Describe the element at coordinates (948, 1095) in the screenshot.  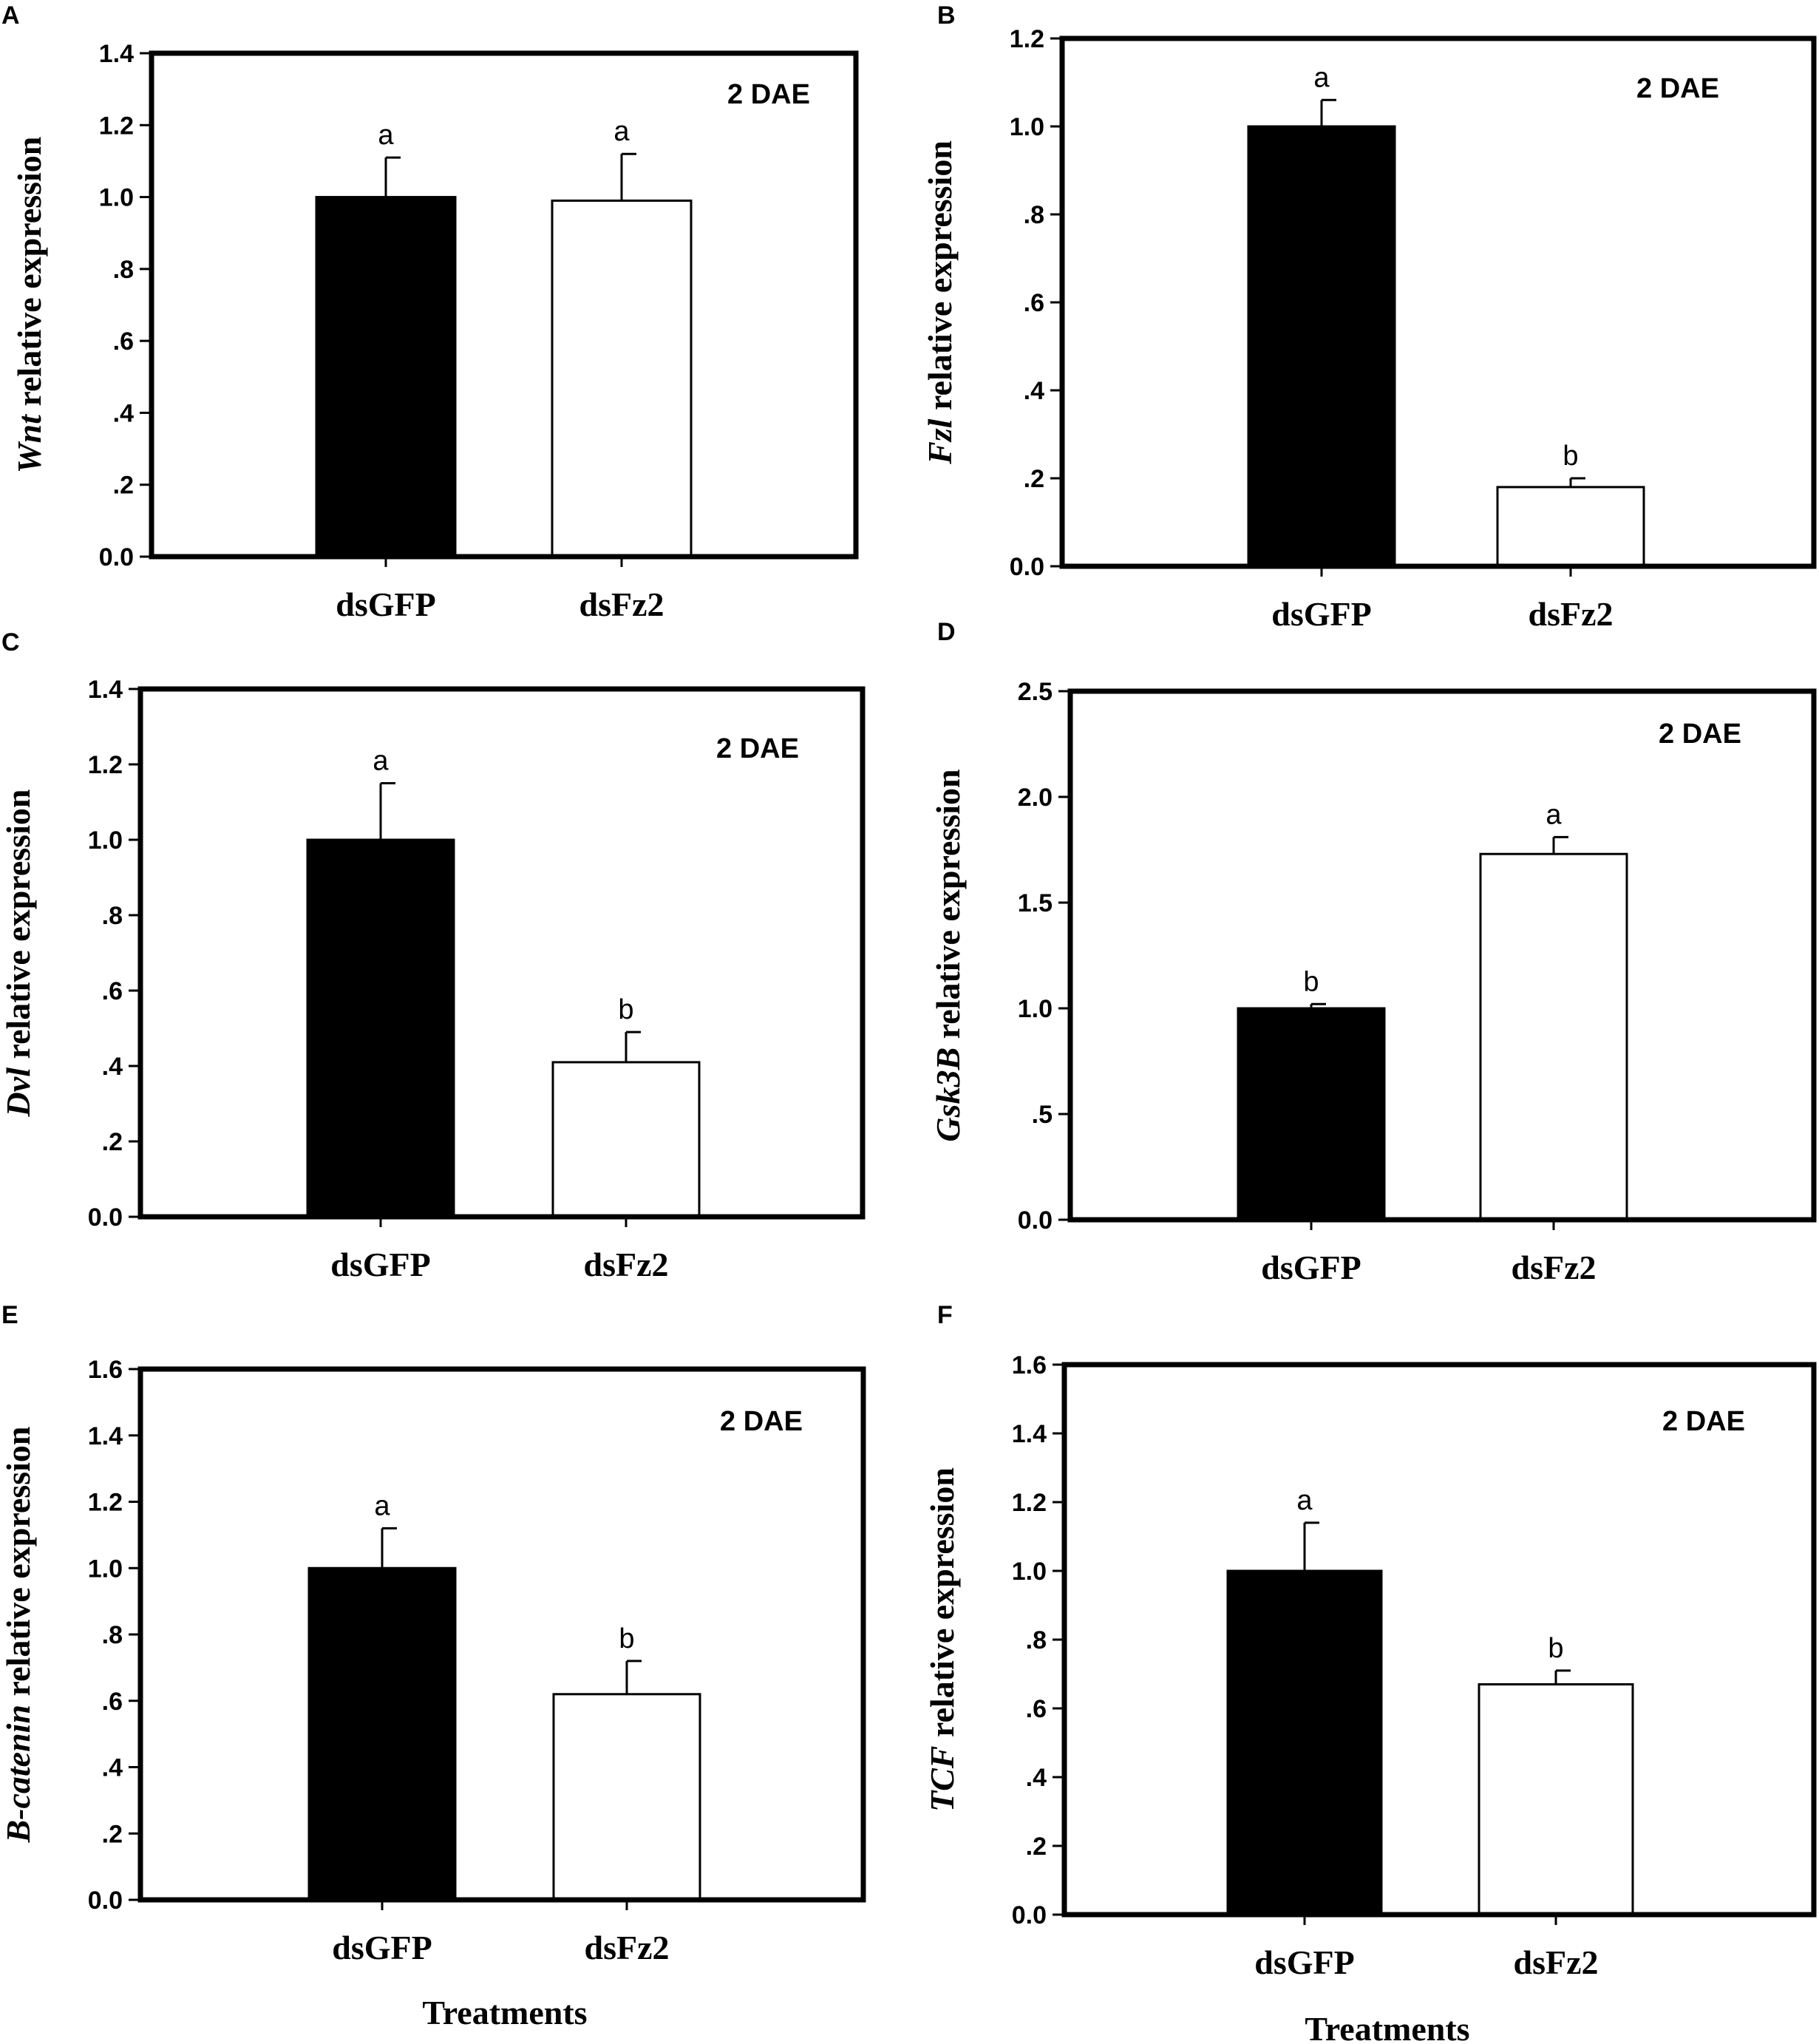
I see `y-axis-gene-name: Gsk3B` at that location.